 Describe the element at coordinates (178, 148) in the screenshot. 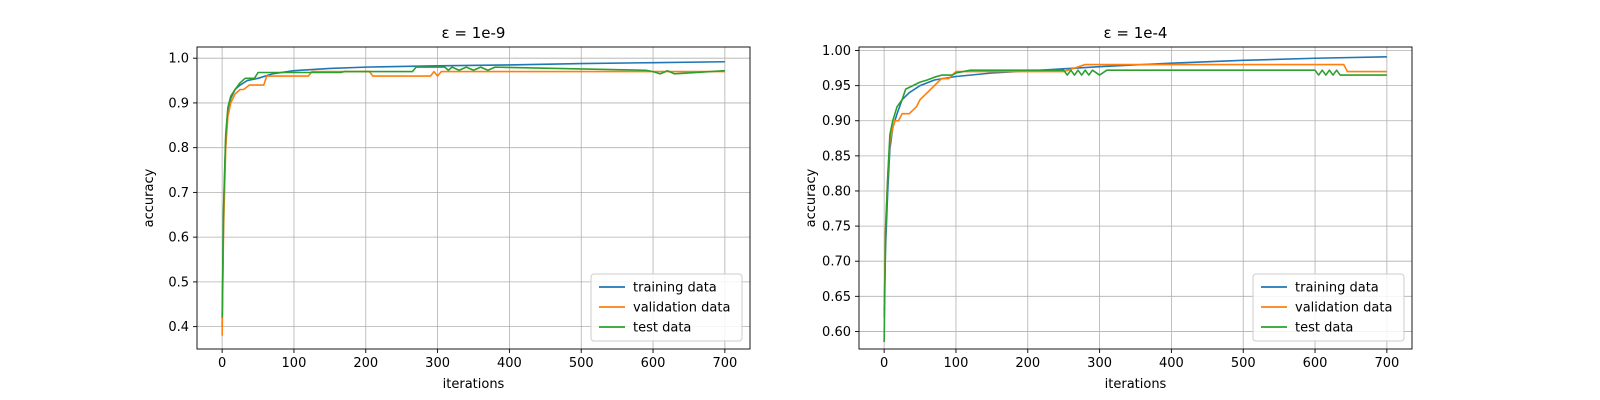

I see `y-tick-label: 0.8` at that location.